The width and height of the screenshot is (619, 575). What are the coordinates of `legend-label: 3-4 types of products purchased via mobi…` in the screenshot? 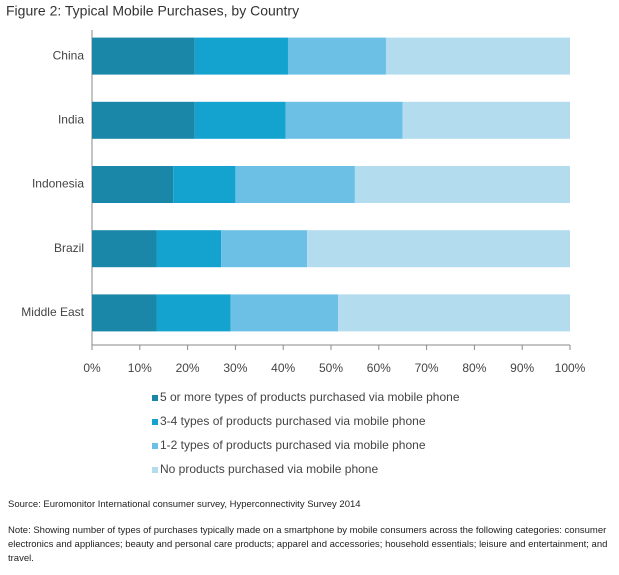 It's located at (293, 421).